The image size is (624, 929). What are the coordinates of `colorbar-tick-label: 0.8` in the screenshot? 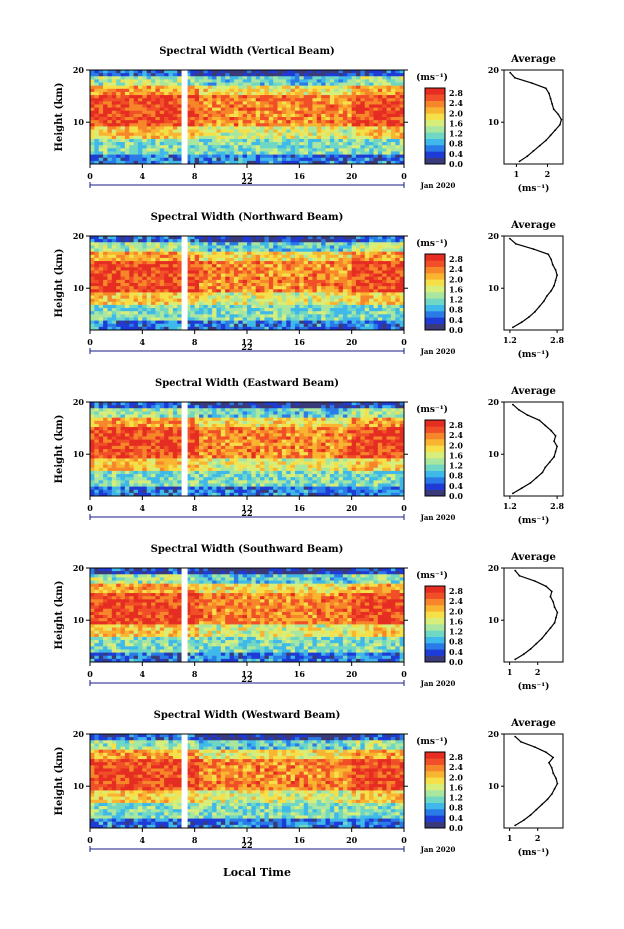 It's located at (456, 642).